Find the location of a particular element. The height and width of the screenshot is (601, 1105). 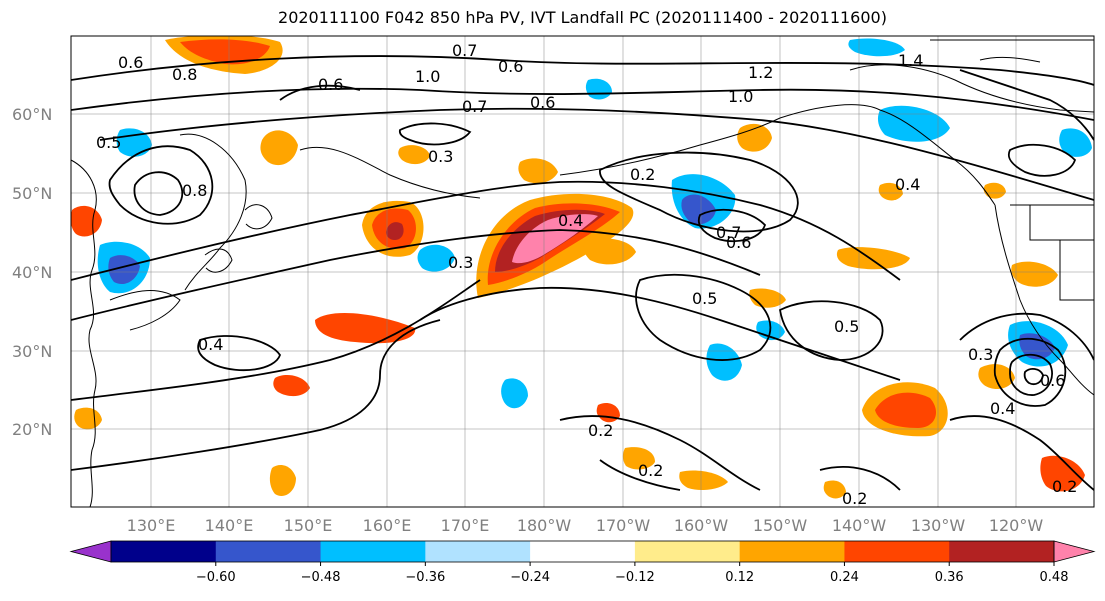

colorbar-tick-label: 0.48 is located at coordinates (1054, 577).